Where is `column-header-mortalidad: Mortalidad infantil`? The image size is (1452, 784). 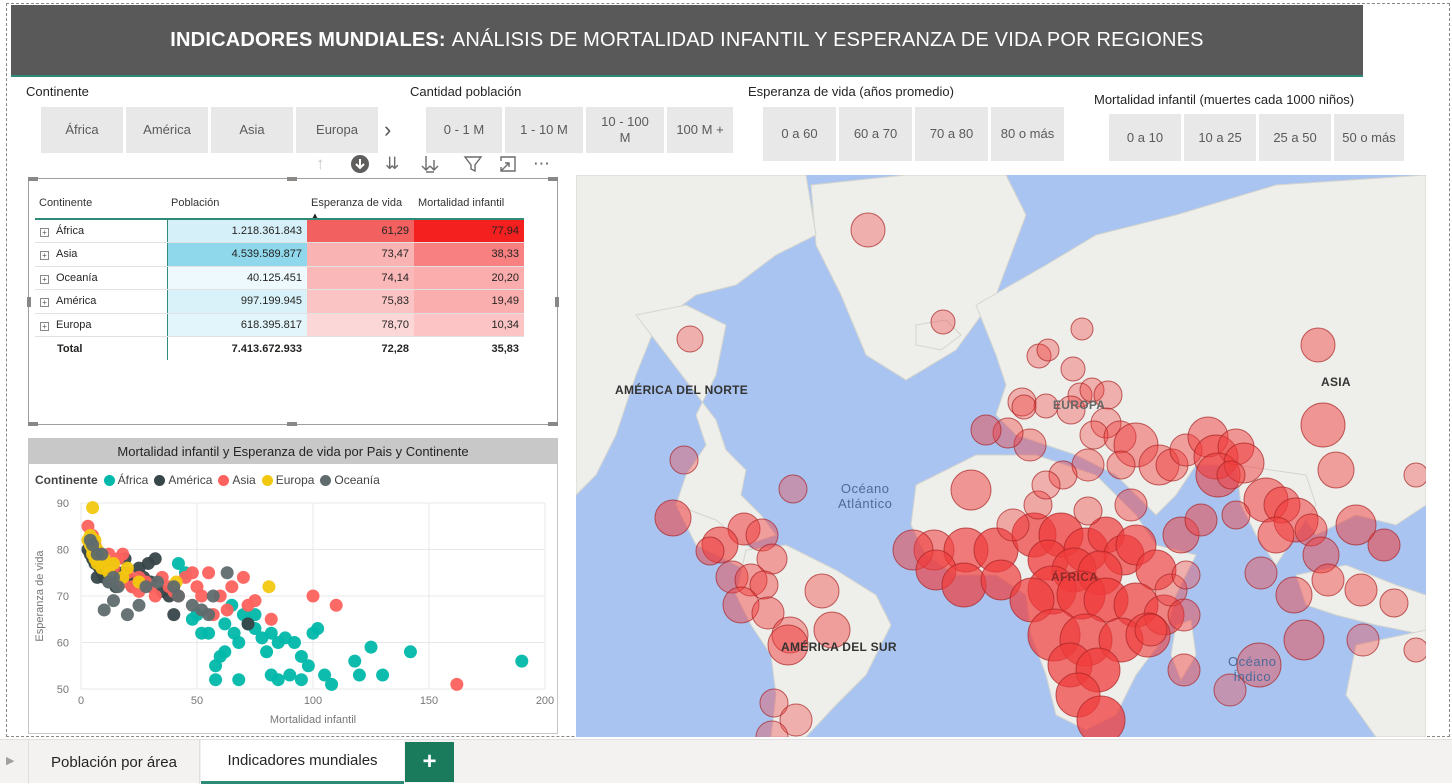
column-header-mortalidad: Mortalidad infantil is located at coordinates (469, 203).